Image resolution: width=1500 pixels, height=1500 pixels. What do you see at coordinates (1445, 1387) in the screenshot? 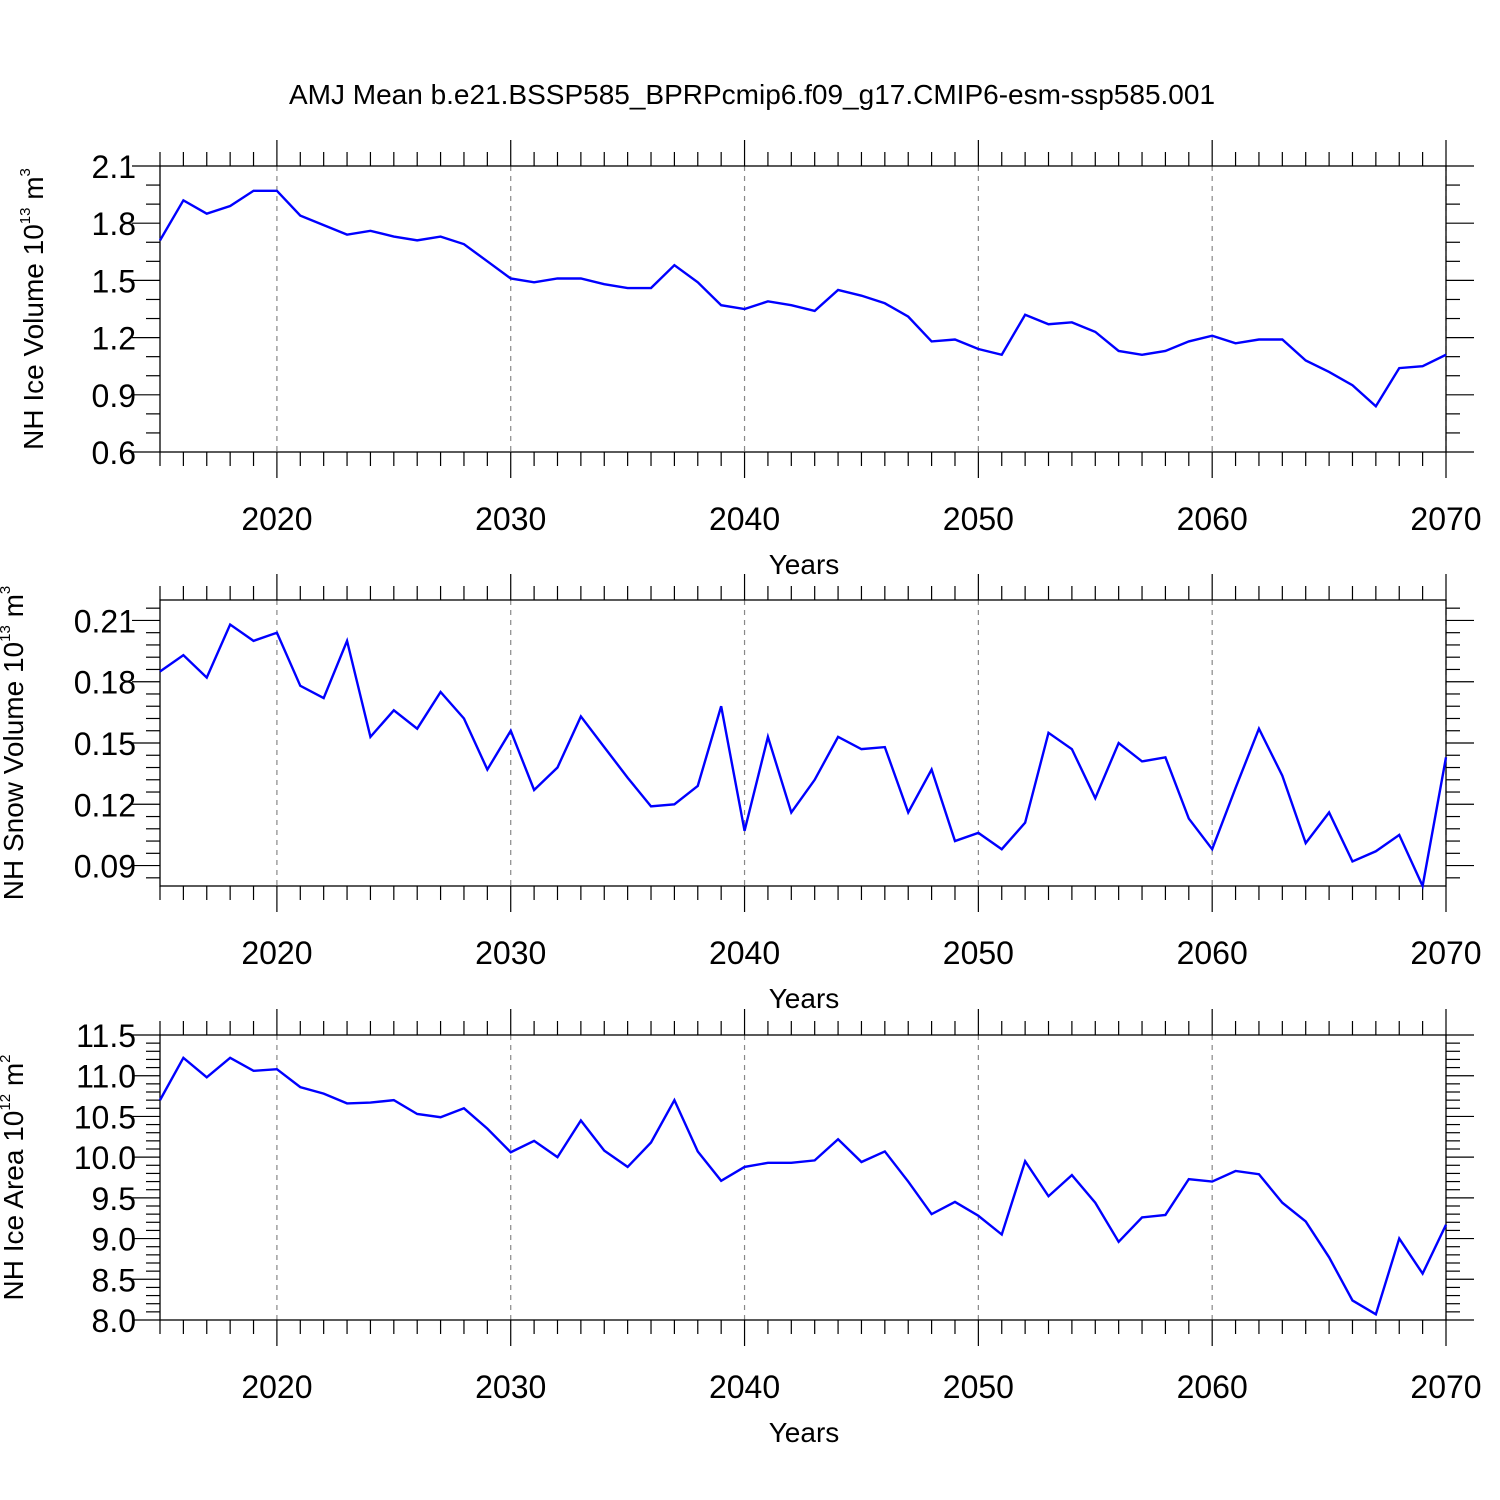
I see `panel-ice-area-x-tick-label: 2070` at bounding box center [1445, 1387].